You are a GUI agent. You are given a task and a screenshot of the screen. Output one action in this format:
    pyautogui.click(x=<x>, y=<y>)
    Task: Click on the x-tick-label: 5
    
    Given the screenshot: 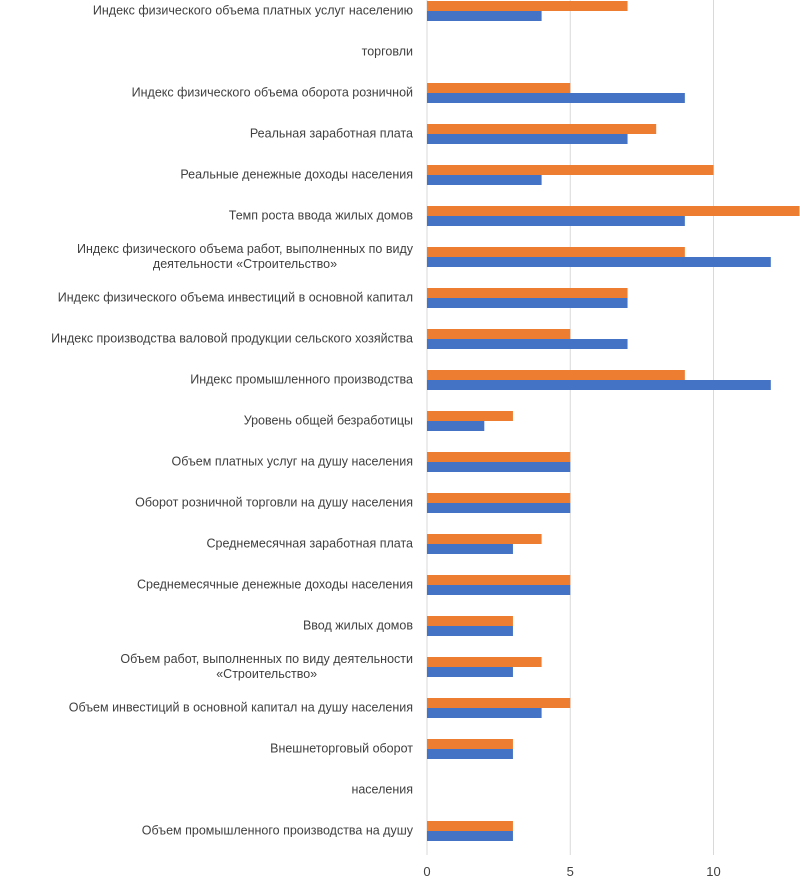 What is the action you would take?
    pyautogui.click(x=570, y=871)
    